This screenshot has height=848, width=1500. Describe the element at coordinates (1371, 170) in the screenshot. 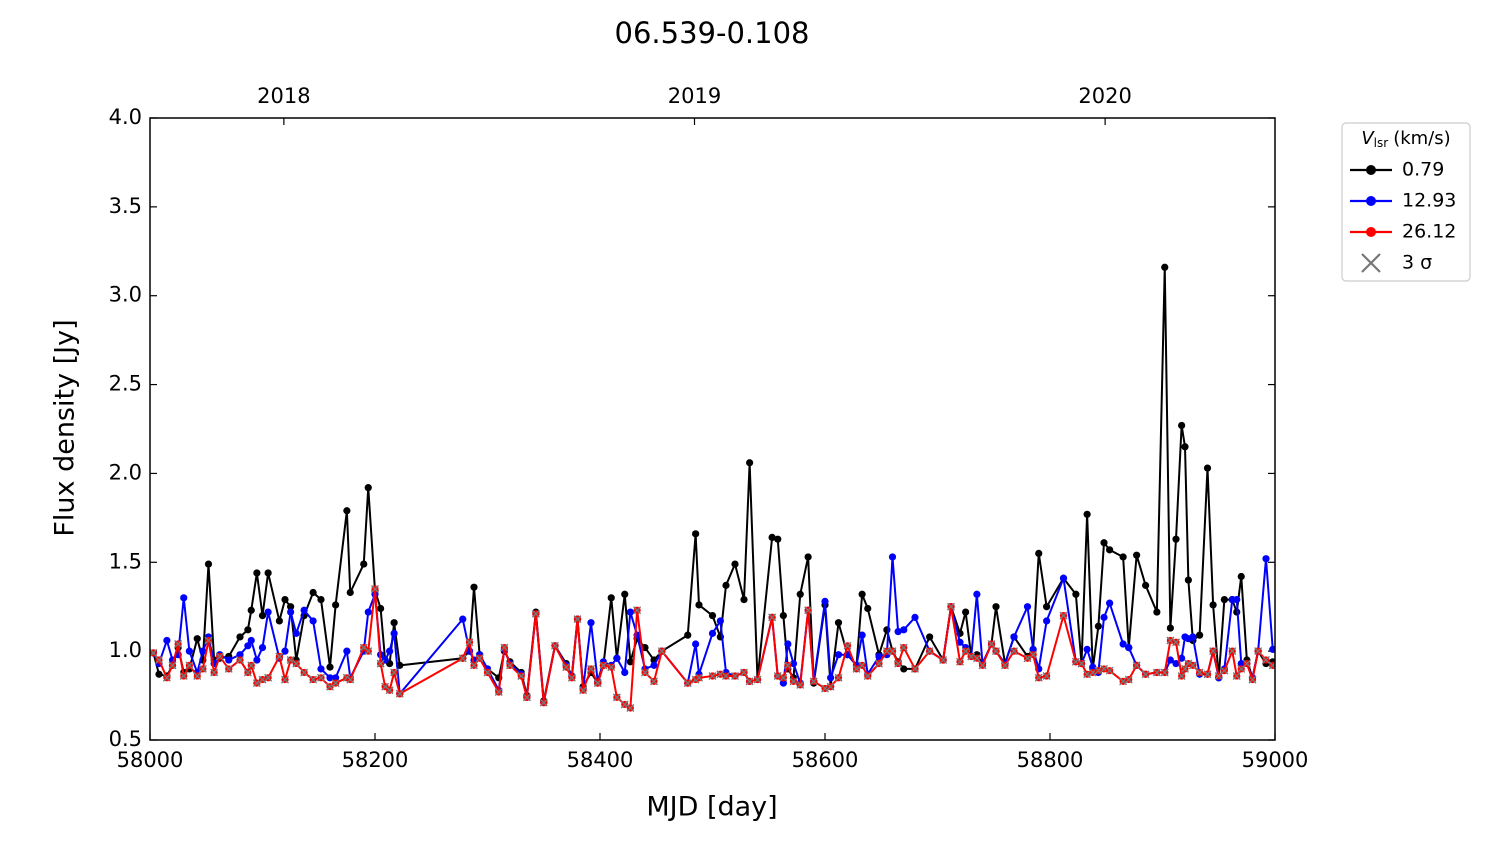

I see `legend-marker` at that location.